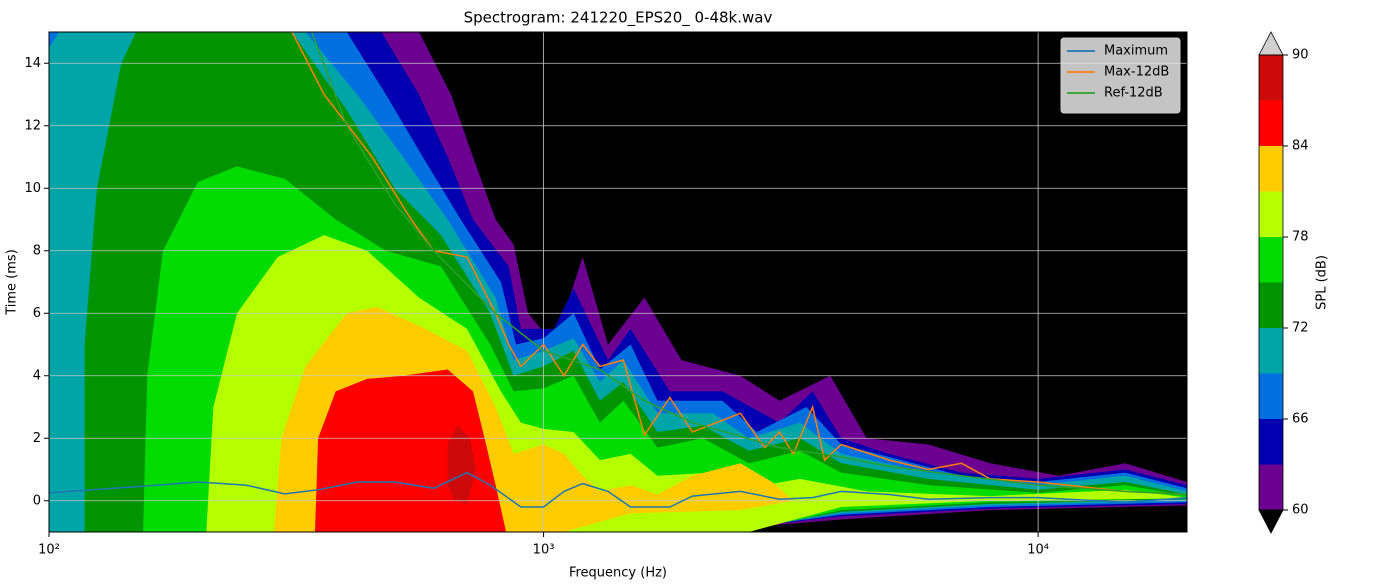 The image size is (1400, 586). What do you see at coordinates (37, 313) in the screenshot?
I see `y-tick-label: 6` at bounding box center [37, 313].